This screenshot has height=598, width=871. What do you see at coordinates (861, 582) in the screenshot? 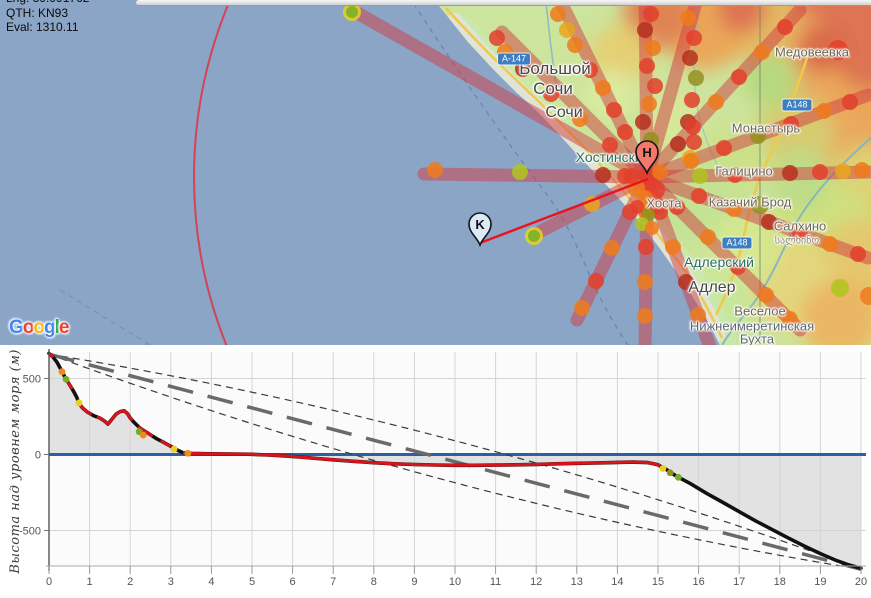
I see `x-tick-label: 20` at bounding box center [861, 582].